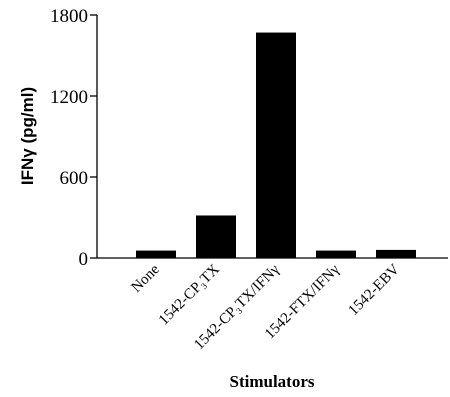 This screenshot has height=397, width=450. What do you see at coordinates (27, 136) in the screenshot?
I see `y-axis-title: IFNγ (pg/ml)` at bounding box center [27, 136].